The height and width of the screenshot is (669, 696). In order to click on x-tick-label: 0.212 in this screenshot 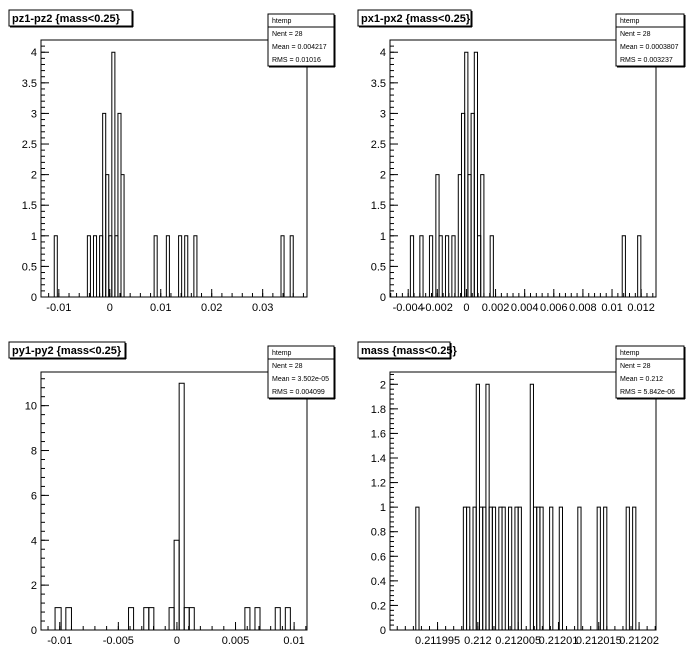, I will do `click(478, 641)`.